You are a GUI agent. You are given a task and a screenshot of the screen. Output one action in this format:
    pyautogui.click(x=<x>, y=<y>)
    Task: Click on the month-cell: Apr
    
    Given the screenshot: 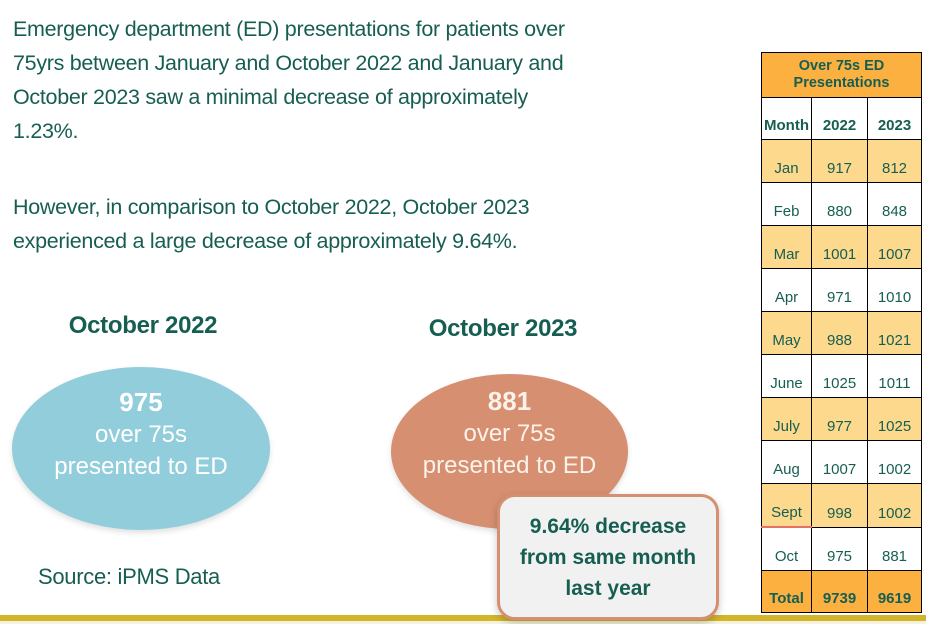 What is the action you would take?
    pyautogui.click(x=786, y=290)
    